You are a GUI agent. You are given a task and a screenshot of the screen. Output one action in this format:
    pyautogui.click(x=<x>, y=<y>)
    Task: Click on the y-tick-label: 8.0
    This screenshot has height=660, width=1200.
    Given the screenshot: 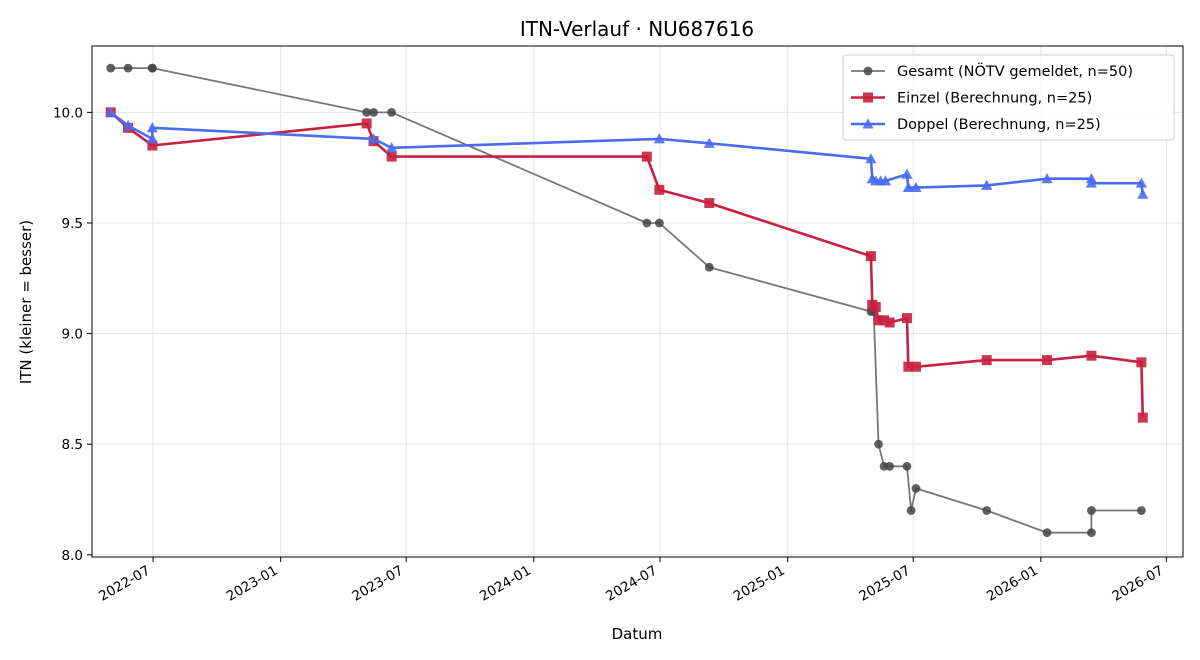 What is the action you would take?
    pyautogui.click(x=72, y=556)
    